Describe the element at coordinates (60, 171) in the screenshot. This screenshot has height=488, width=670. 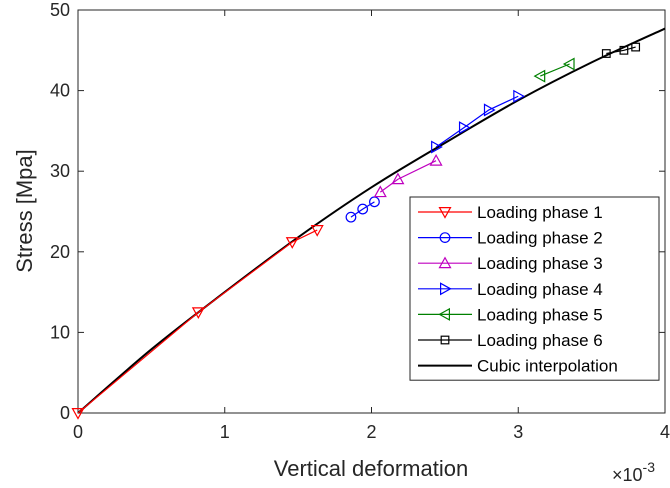
I see `y-tick-label: 30` at that location.